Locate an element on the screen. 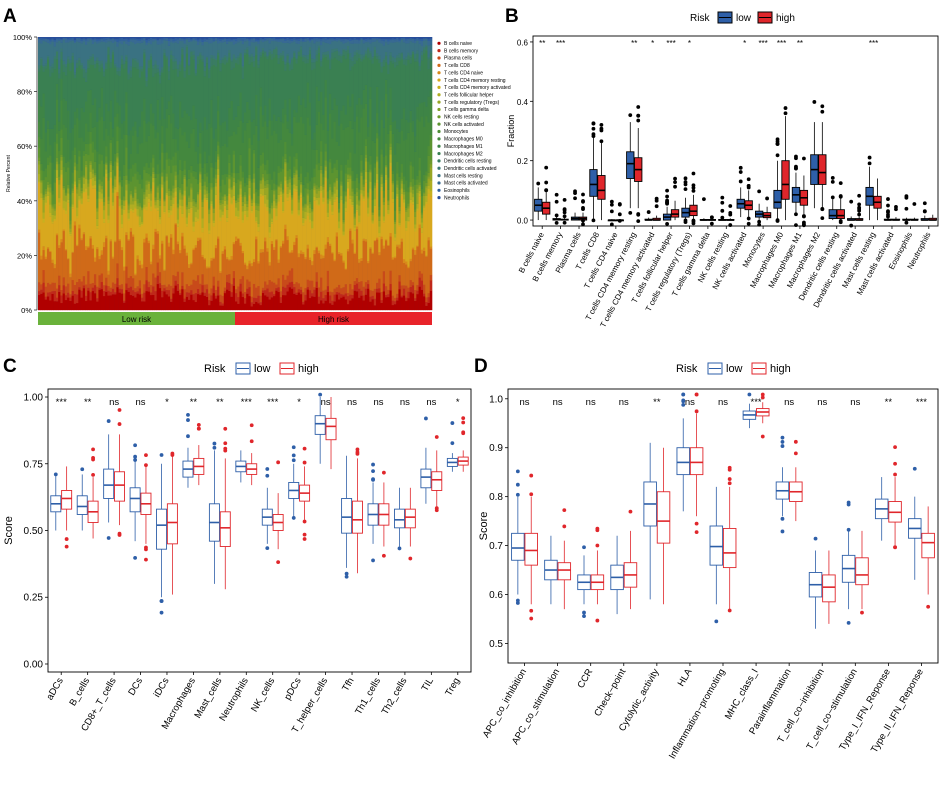 The image size is (941, 791). legend-label-high: high is located at coordinates (308, 369).